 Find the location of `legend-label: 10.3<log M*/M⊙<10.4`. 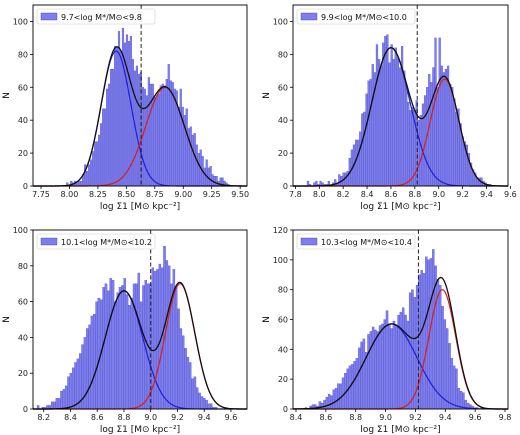

legend-label: 10.3<log M*/M⊙<10.4 is located at coordinates (366, 242).